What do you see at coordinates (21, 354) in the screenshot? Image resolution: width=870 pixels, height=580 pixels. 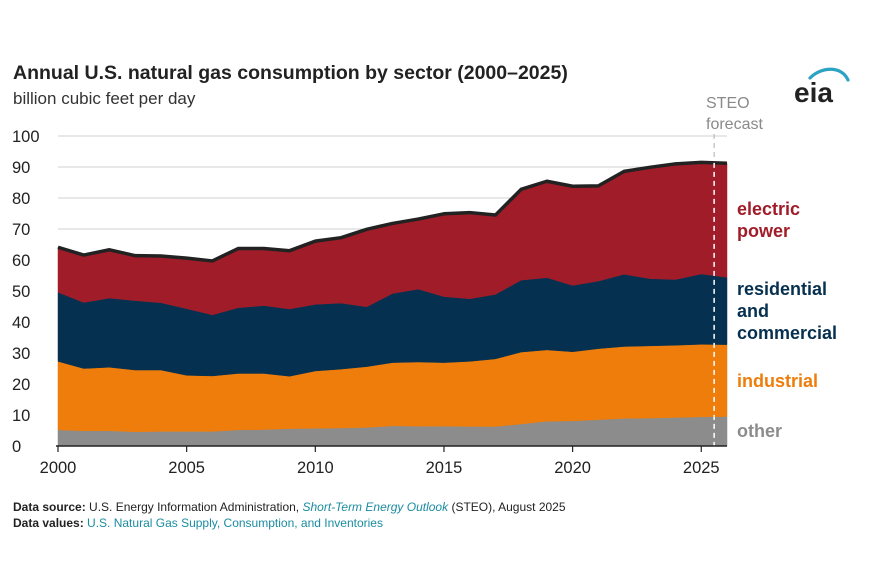 I see `y-tick-label: 30` at bounding box center [21, 354].